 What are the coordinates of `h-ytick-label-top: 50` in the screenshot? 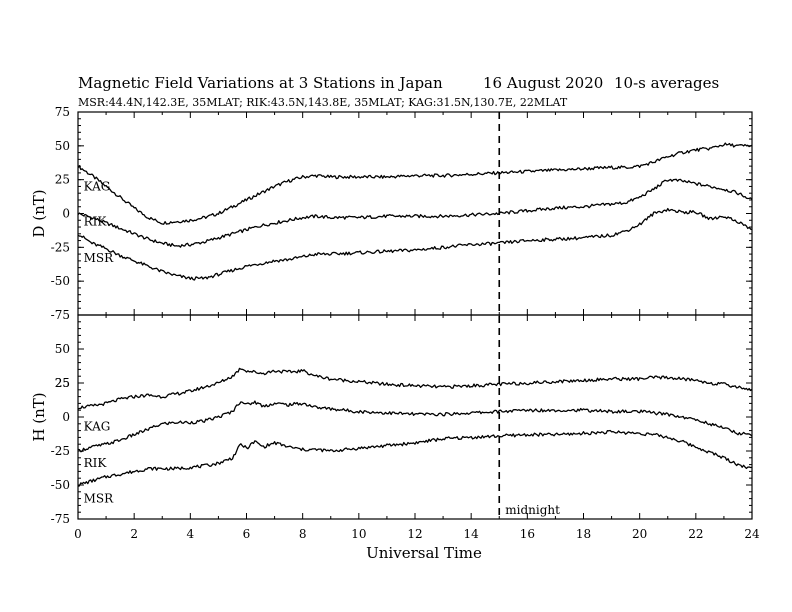 It's located at (62, 349).